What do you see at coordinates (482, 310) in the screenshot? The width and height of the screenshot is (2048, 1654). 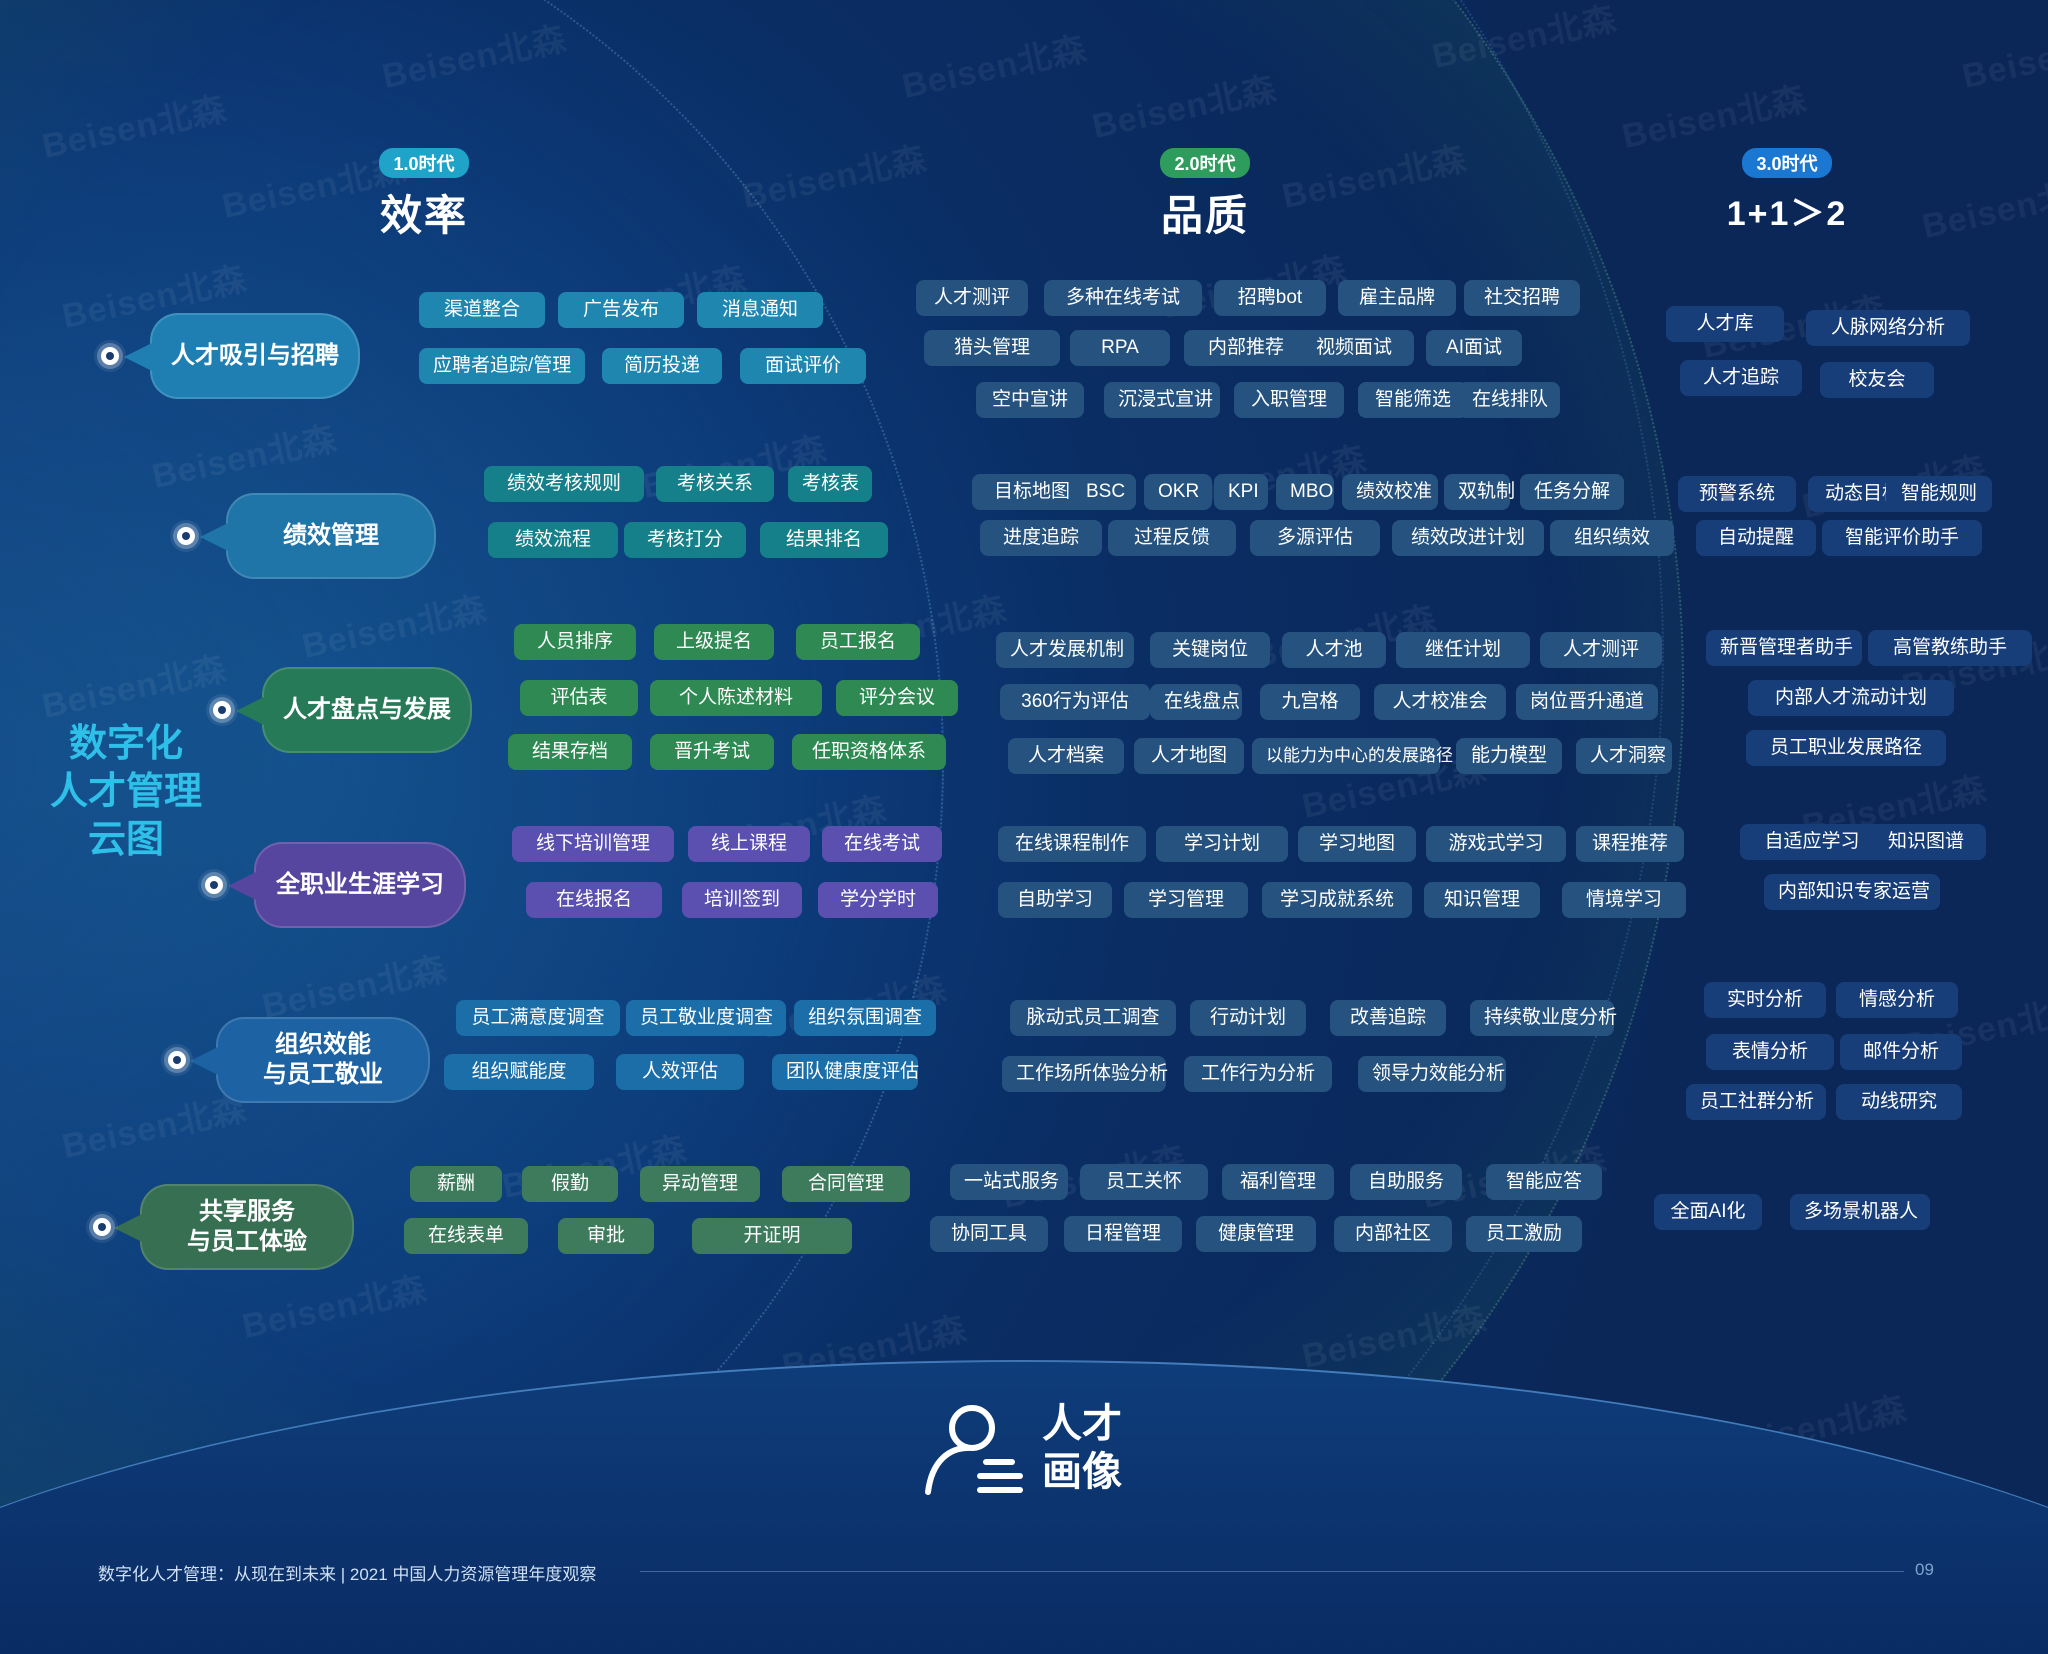 I see `era1-tag: 渠道整合` at bounding box center [482, 310].